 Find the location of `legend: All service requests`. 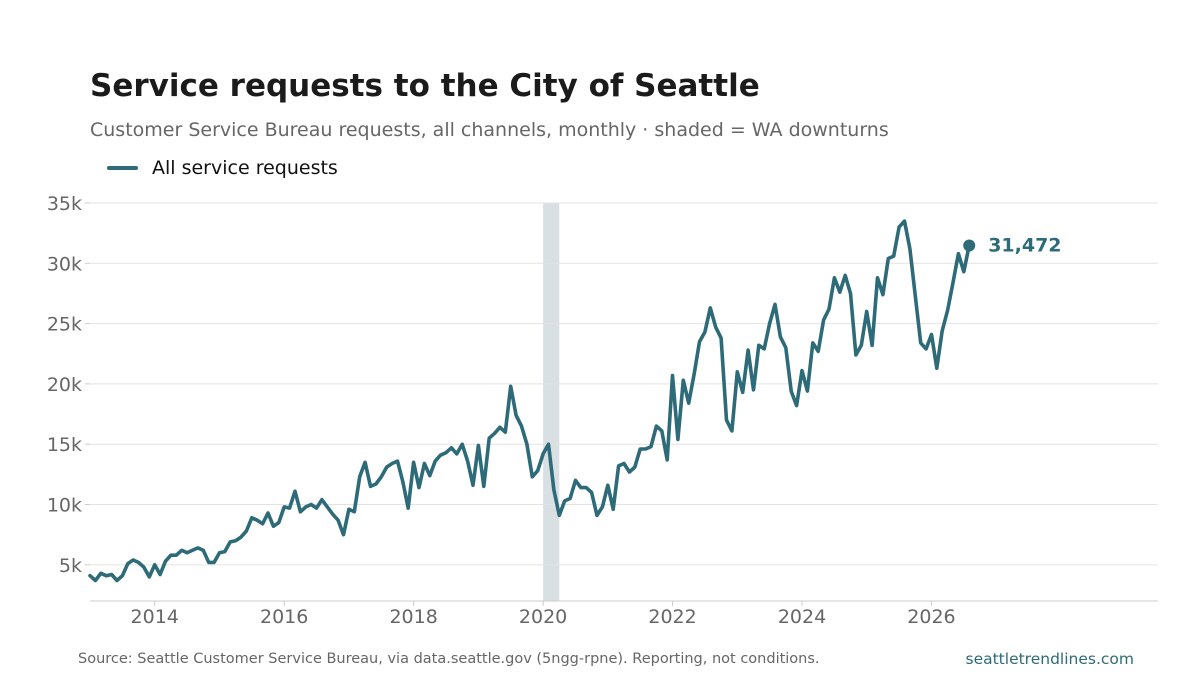

legend: All service requests is located at coordinates (222, 168).